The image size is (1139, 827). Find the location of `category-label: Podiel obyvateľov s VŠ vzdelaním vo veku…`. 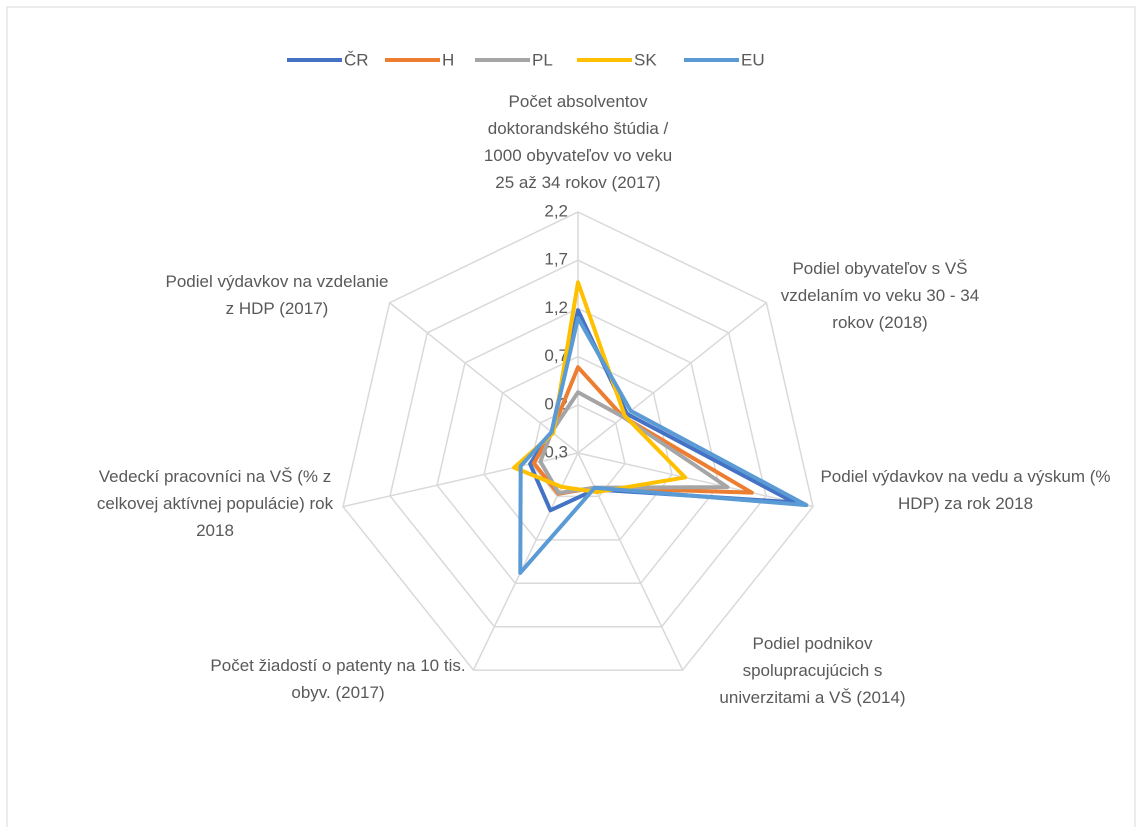

category-label: Podiel obyvateľov s VŠ vzdelaním vo veku… is located at coordinates (880, 295).